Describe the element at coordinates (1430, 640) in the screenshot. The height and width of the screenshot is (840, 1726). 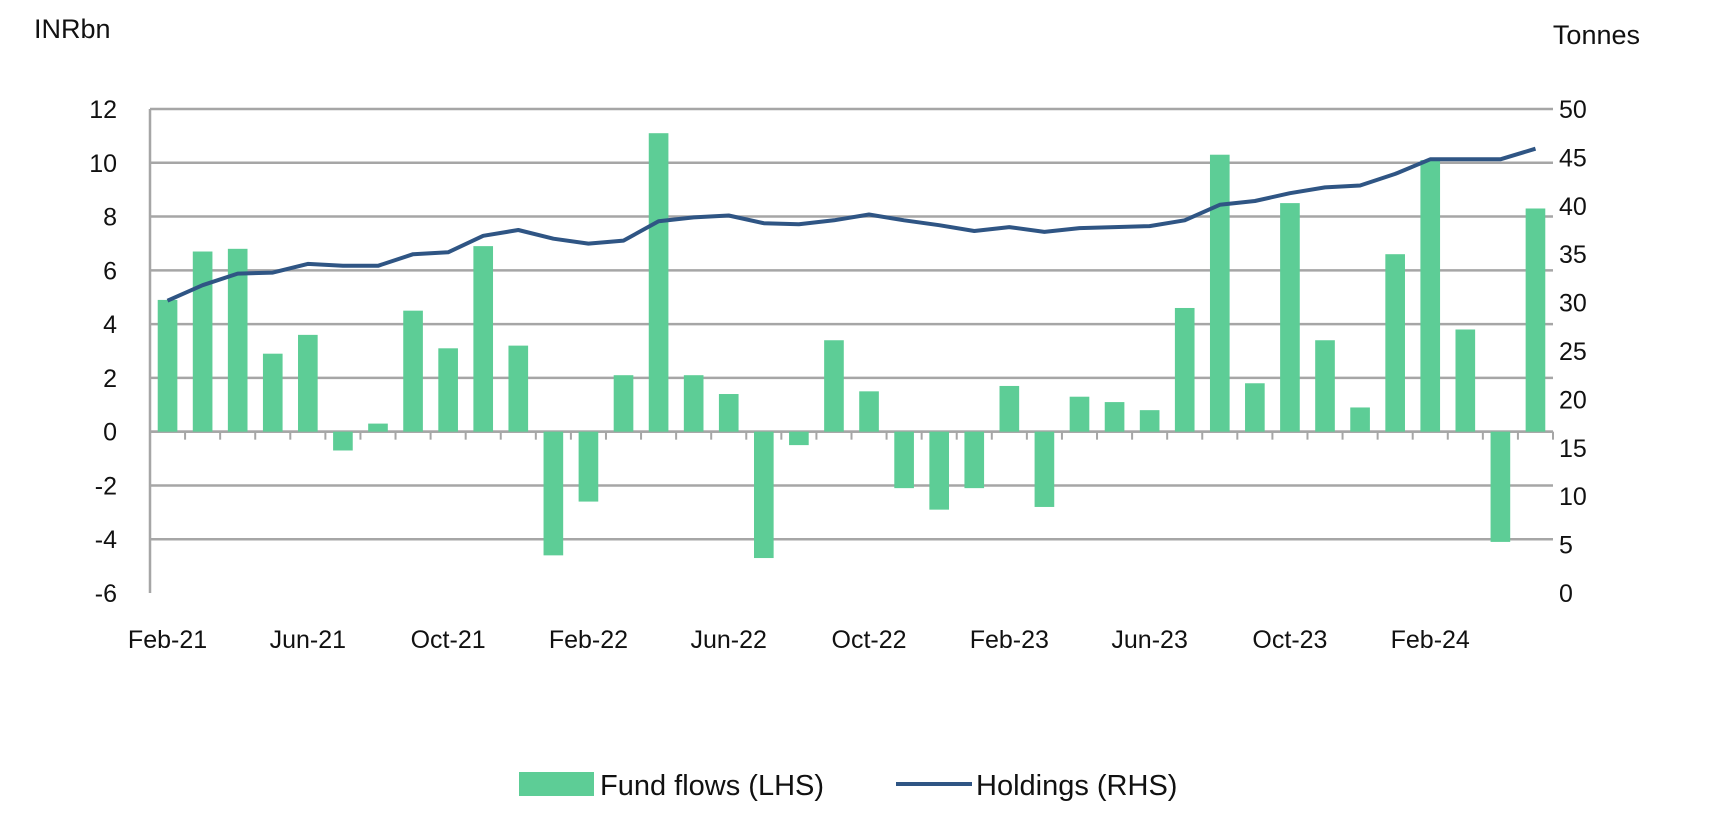
I see `x-tick-label: Feb-24` at that location.